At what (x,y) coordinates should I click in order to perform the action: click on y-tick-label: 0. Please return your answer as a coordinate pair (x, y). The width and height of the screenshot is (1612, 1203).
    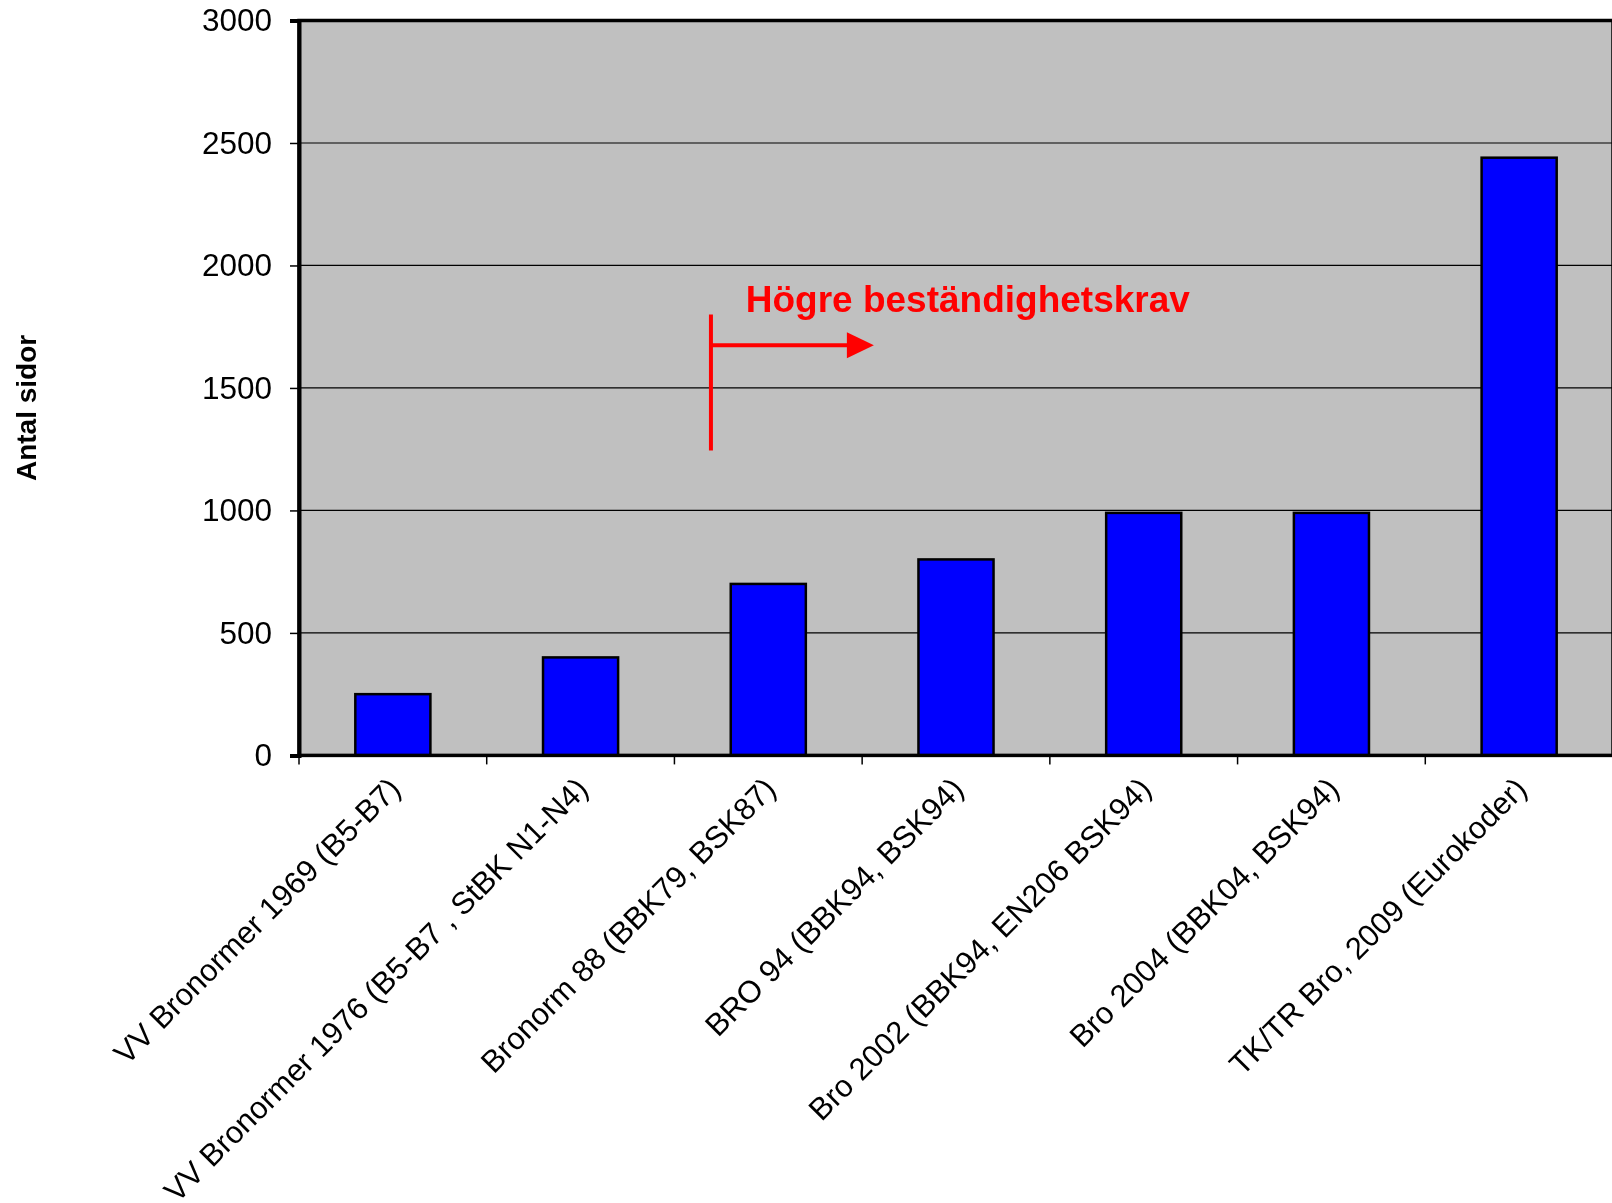
    Looking at the image, I should click on (263, 754).